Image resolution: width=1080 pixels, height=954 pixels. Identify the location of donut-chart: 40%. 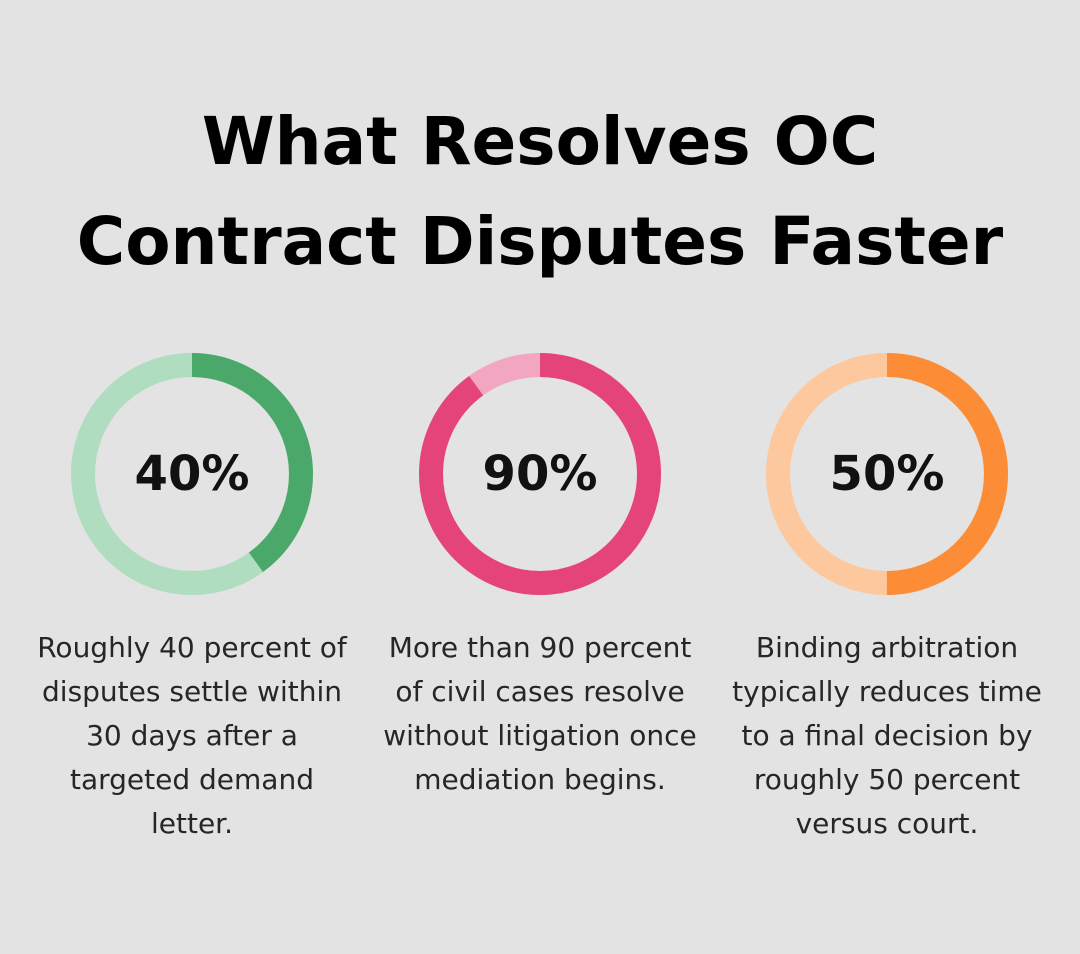
(192, 474).